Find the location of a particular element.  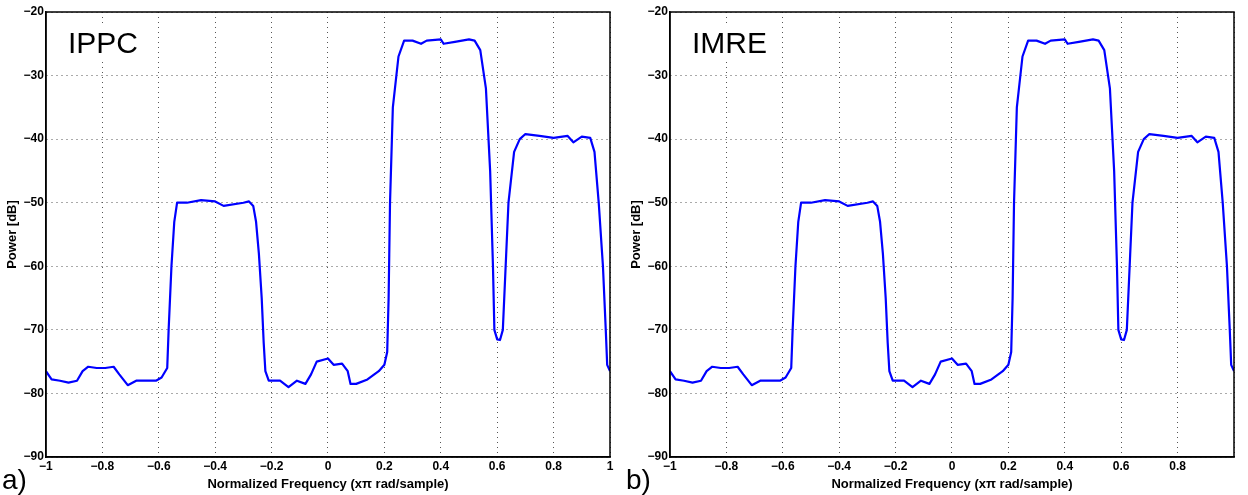

text: b) is located at coordinates (638, 479).